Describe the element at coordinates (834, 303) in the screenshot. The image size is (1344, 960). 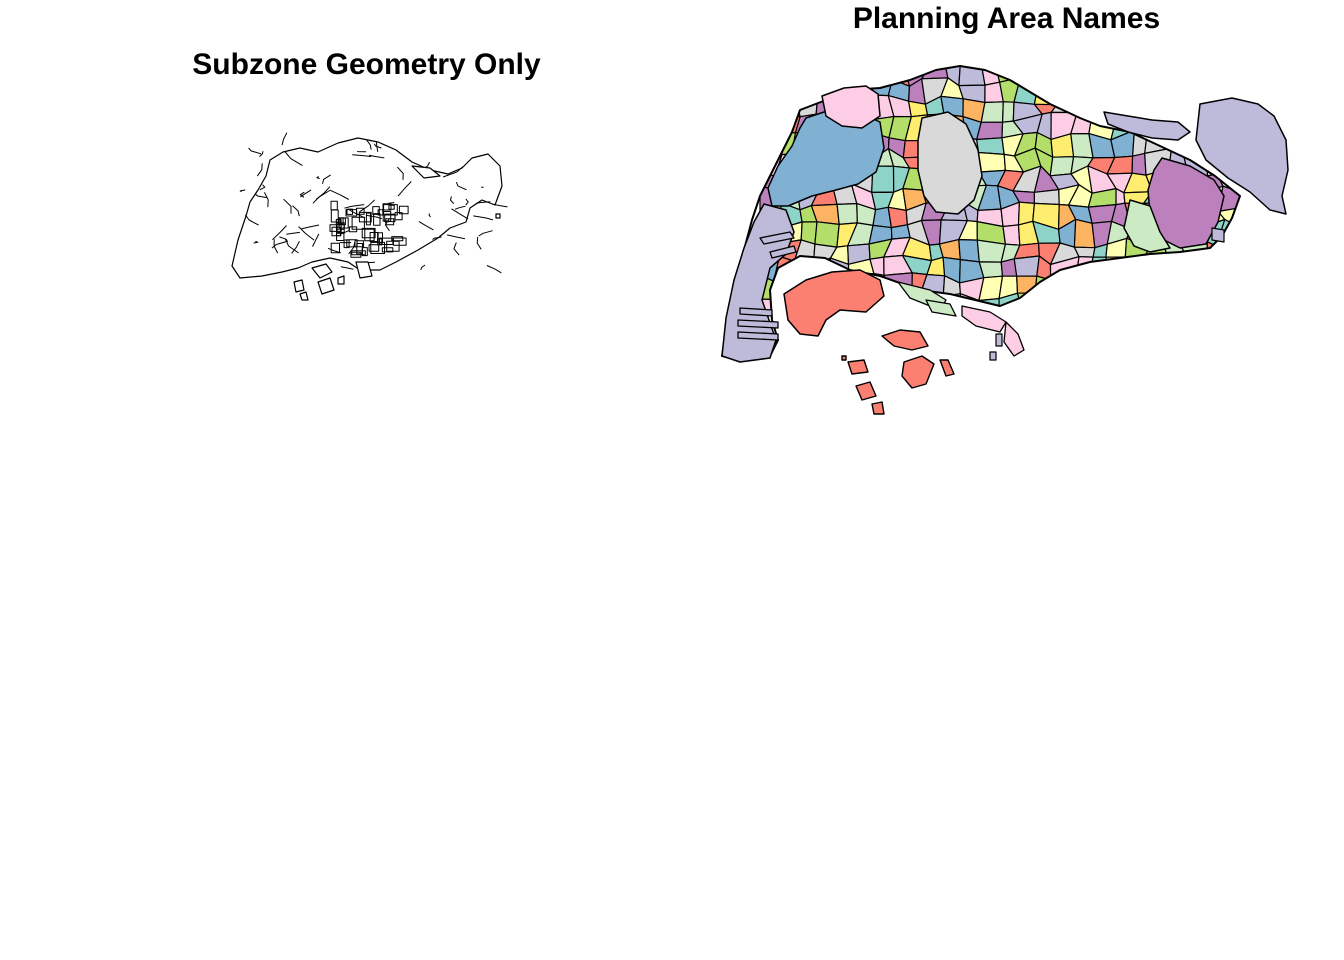
I see `planning-area-jurong-island` at that location.